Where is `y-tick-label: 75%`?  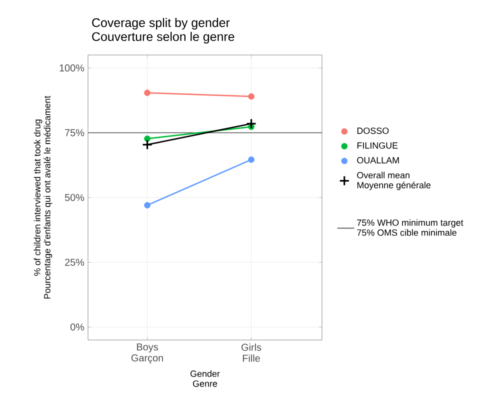
y-tick-label: 75% is located at coordinates (74, 132).